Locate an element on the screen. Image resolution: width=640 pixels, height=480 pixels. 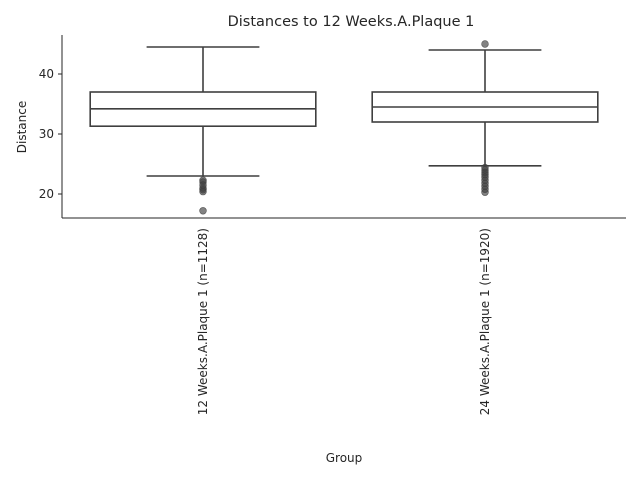
x-axis-label: Group is located at coordinates (344, 458).